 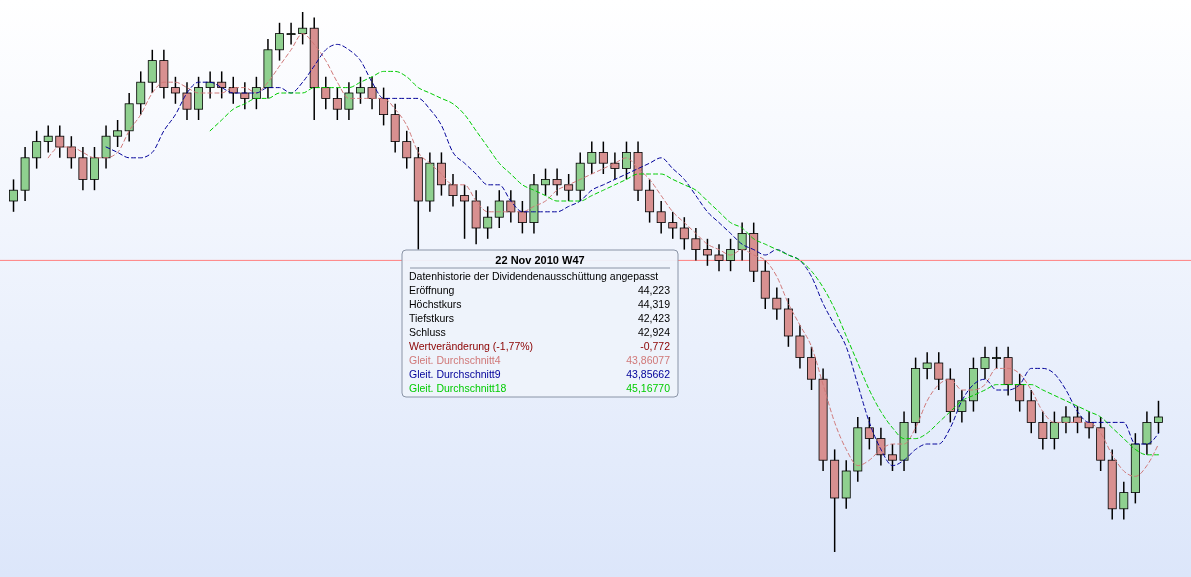 What do you see at coordinates (648, 388) in the screenshot?
I see `annotation: 45,16770` at bounding box center [648, 388].